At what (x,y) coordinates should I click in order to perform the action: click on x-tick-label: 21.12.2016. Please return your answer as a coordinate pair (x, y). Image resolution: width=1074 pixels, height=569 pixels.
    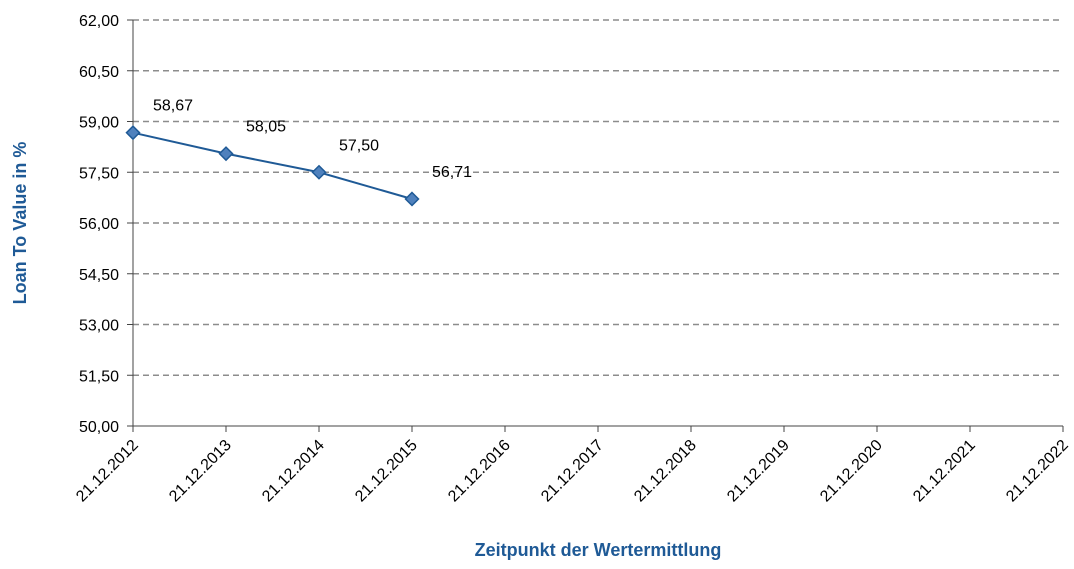
    Looking at the image, I should click on (479, 471).